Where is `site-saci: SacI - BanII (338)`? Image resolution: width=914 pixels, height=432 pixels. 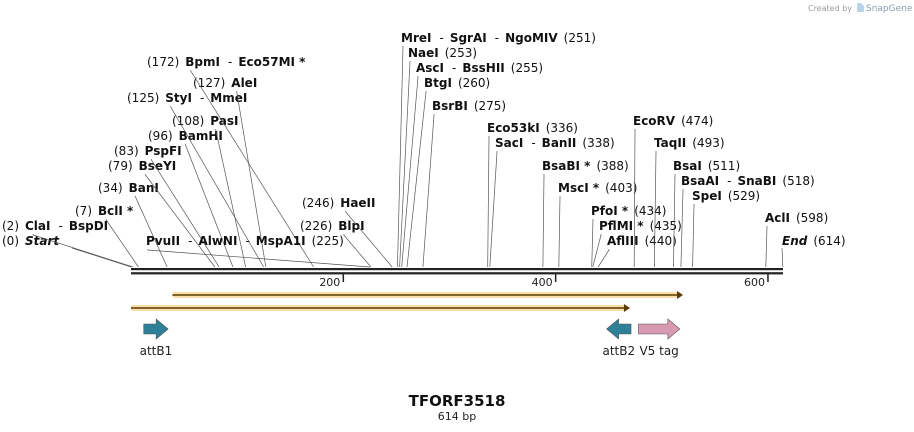
site-saci: SacI - BanII (338) is located at coordinates (552, 202).